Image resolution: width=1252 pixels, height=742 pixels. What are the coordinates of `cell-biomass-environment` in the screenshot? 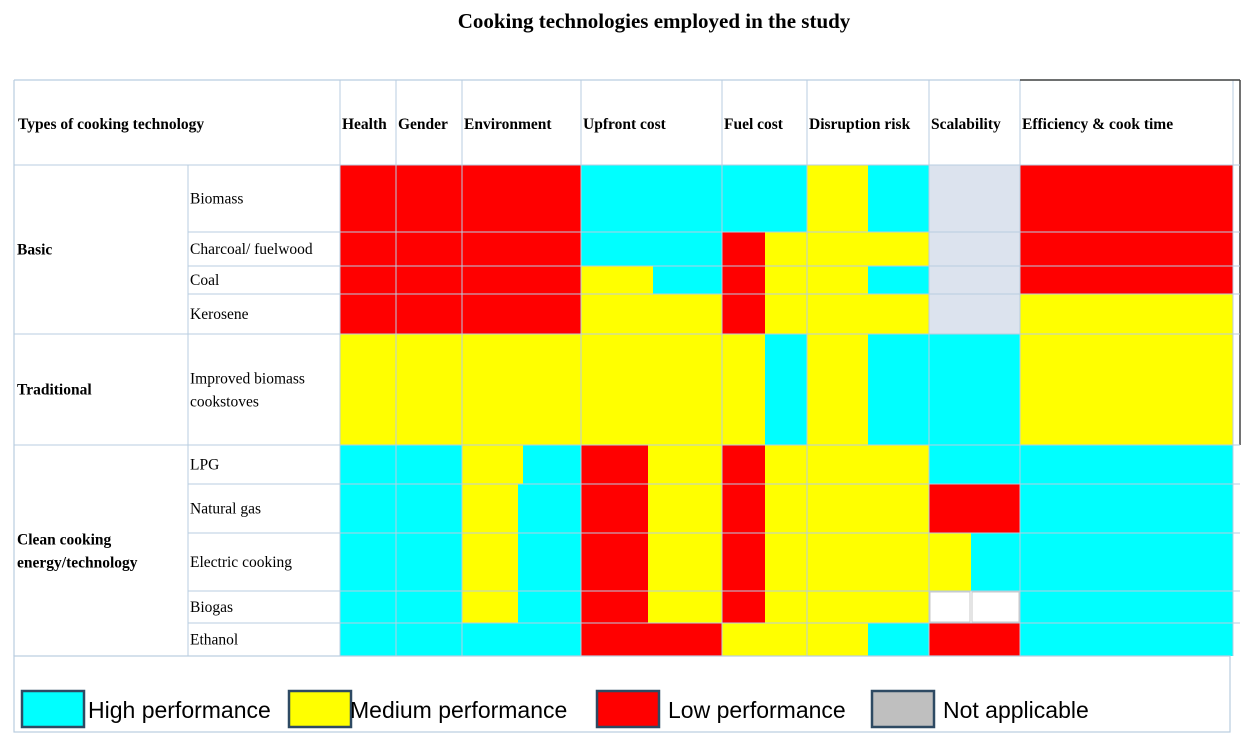 It's located at (521, 198).